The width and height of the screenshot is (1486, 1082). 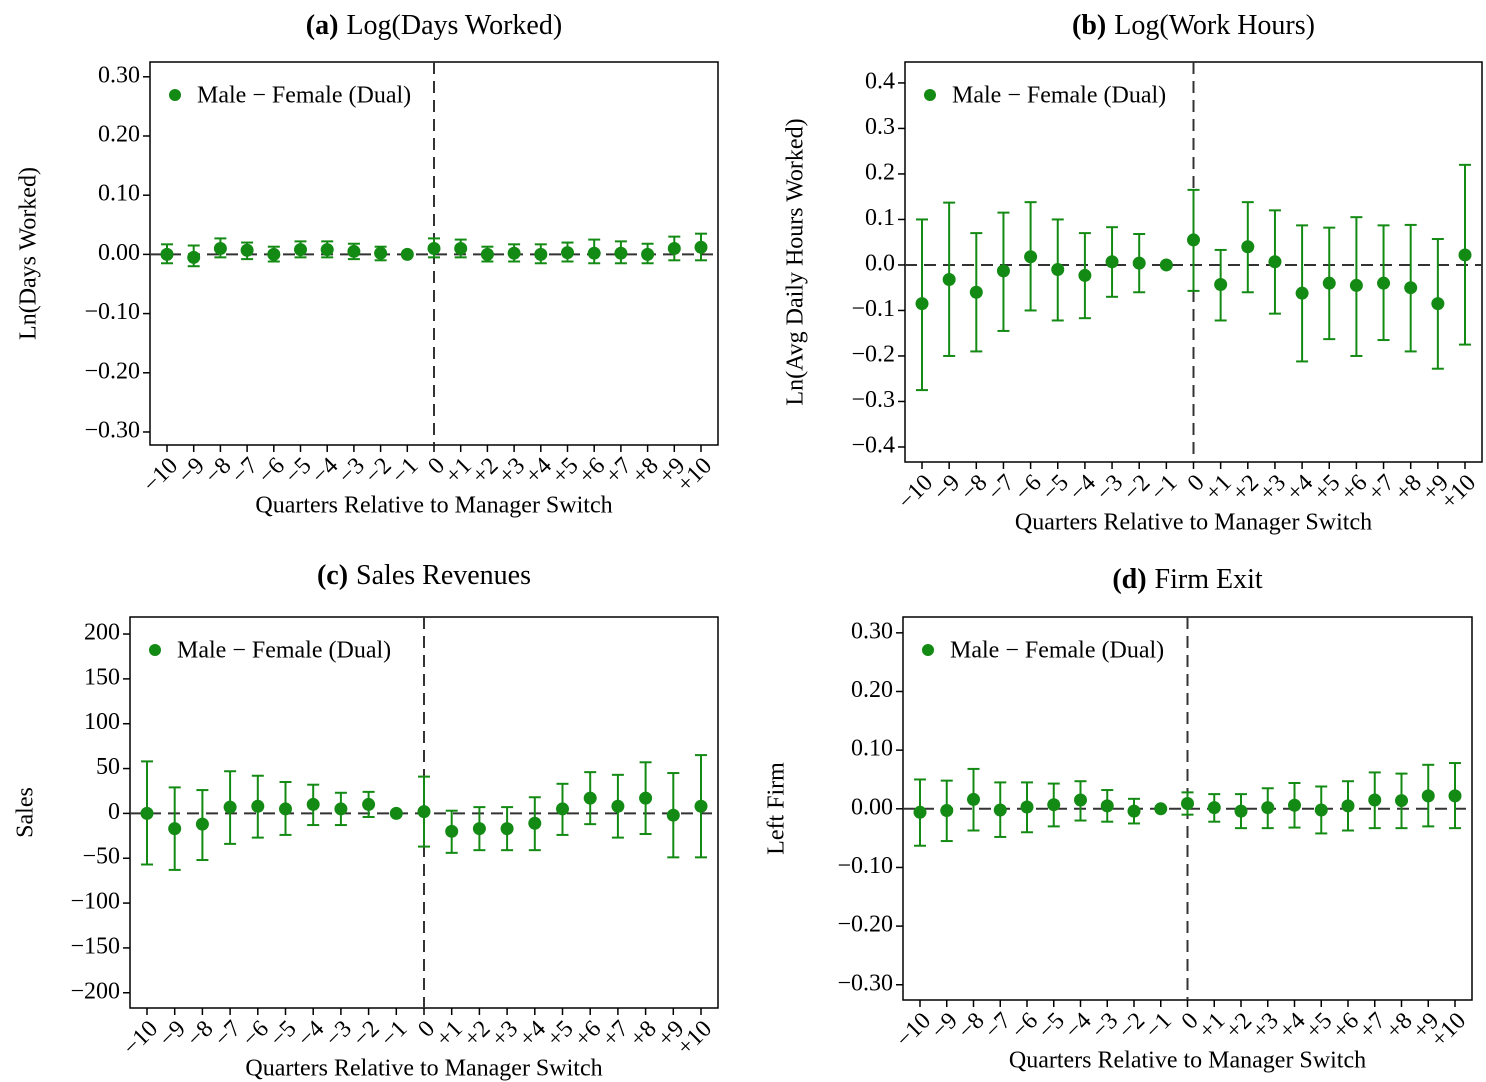 I want to click on title-label: (a), so click(x=322, y=25).